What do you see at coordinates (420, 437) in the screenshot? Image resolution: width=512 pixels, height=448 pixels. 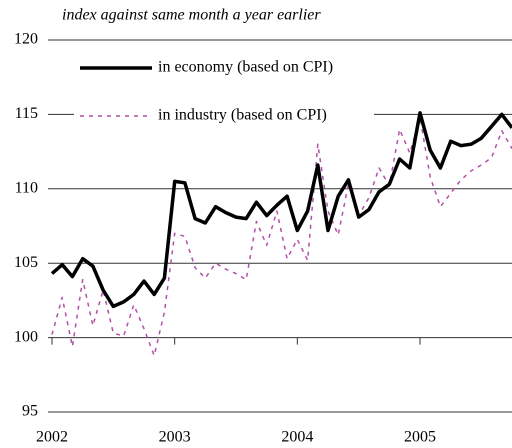 I see `x-tick-label: 2005` at bounding box center [420, 437].